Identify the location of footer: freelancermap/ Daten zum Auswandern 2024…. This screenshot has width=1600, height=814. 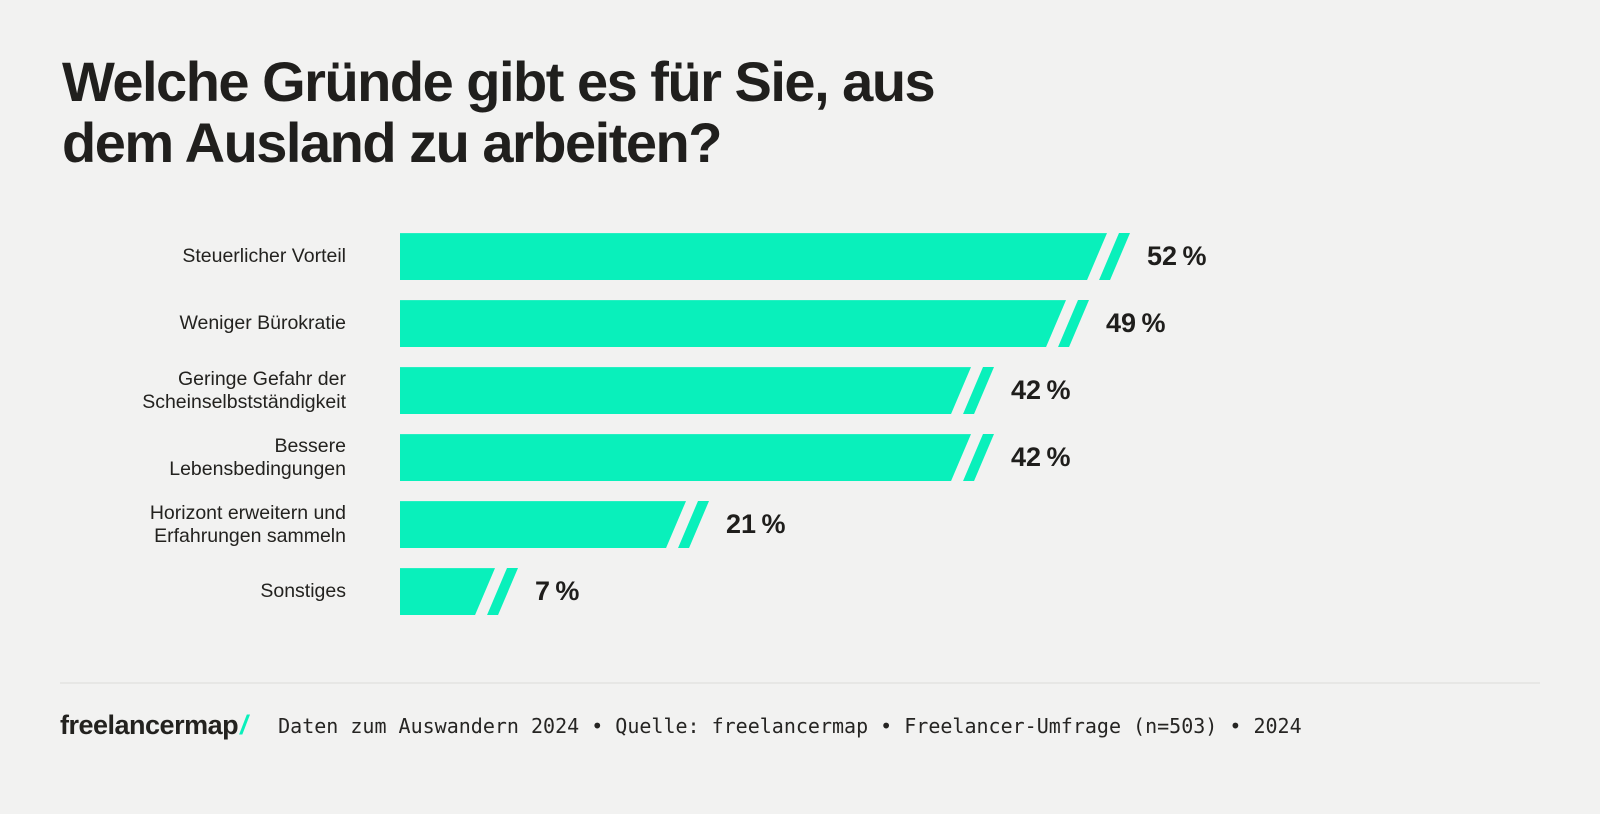
(800, 725).